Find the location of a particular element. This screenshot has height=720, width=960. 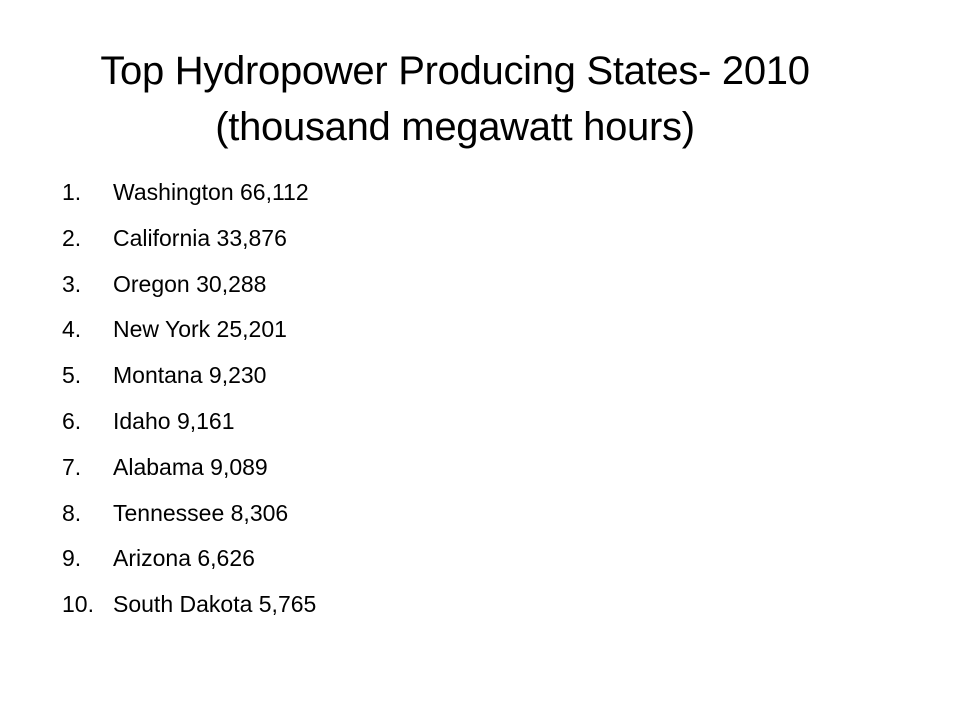

list-item: Alabama 9,089 is located at coordinates (190, 466).